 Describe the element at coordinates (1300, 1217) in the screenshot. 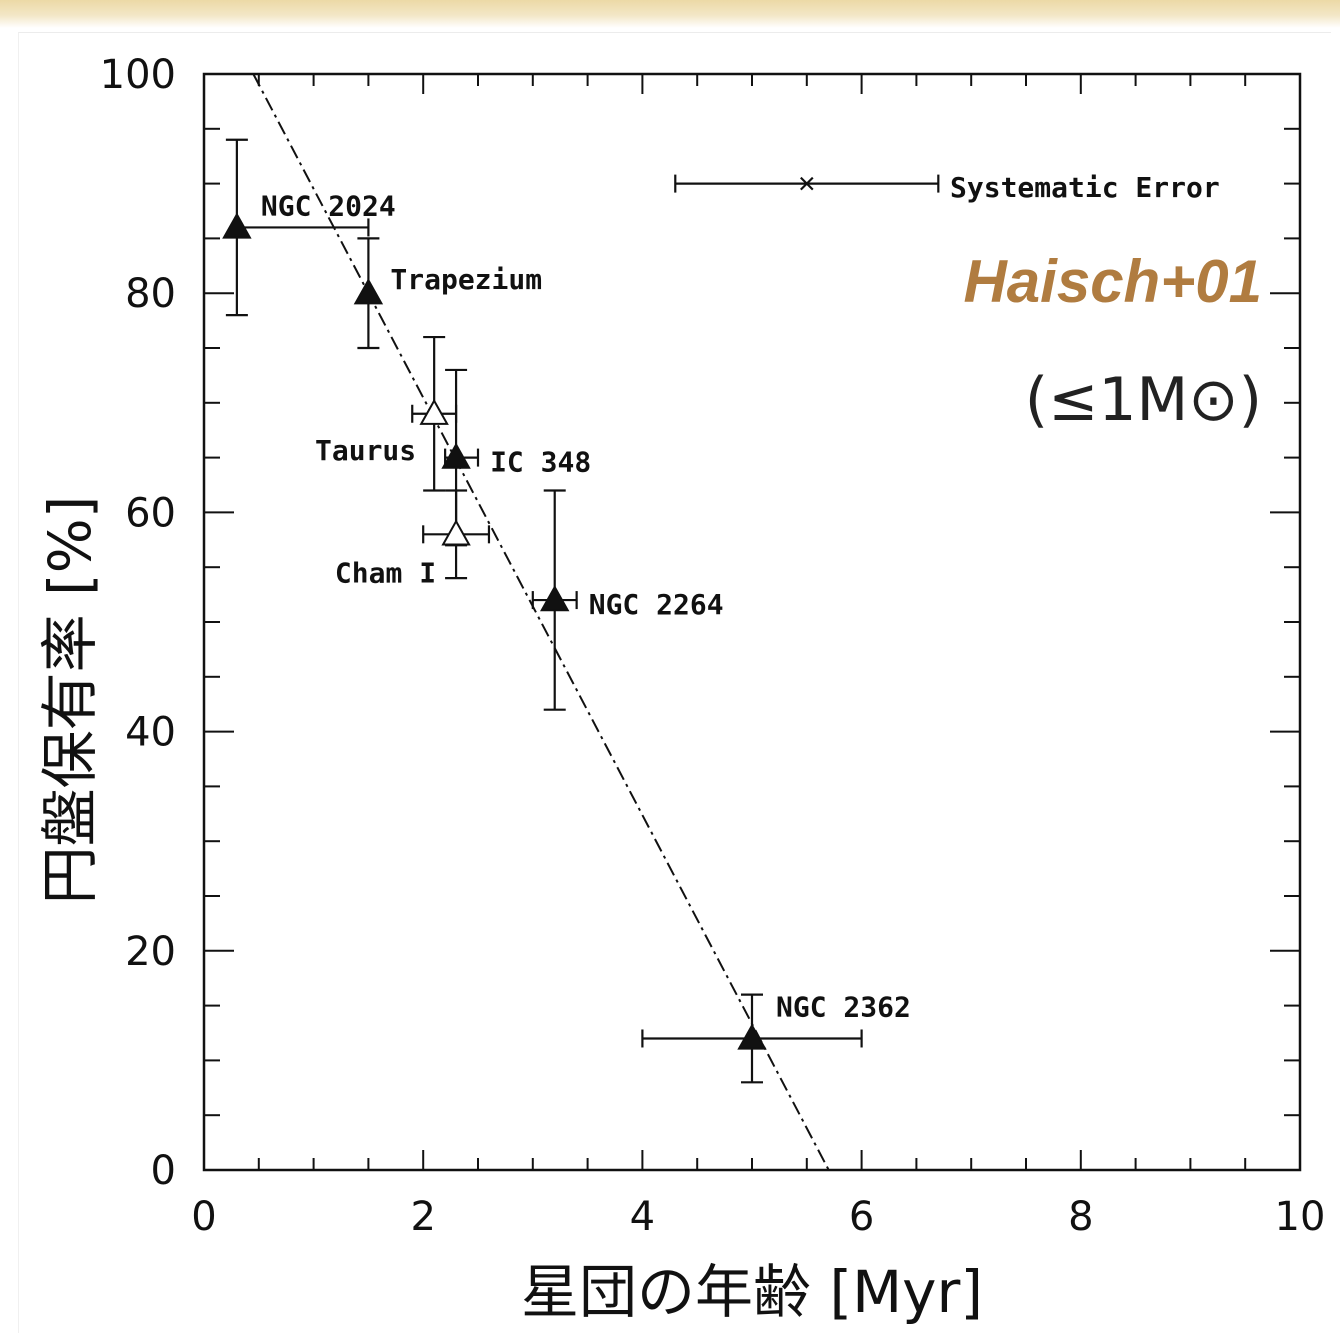

I see `x-tick-label: 10` at that location.